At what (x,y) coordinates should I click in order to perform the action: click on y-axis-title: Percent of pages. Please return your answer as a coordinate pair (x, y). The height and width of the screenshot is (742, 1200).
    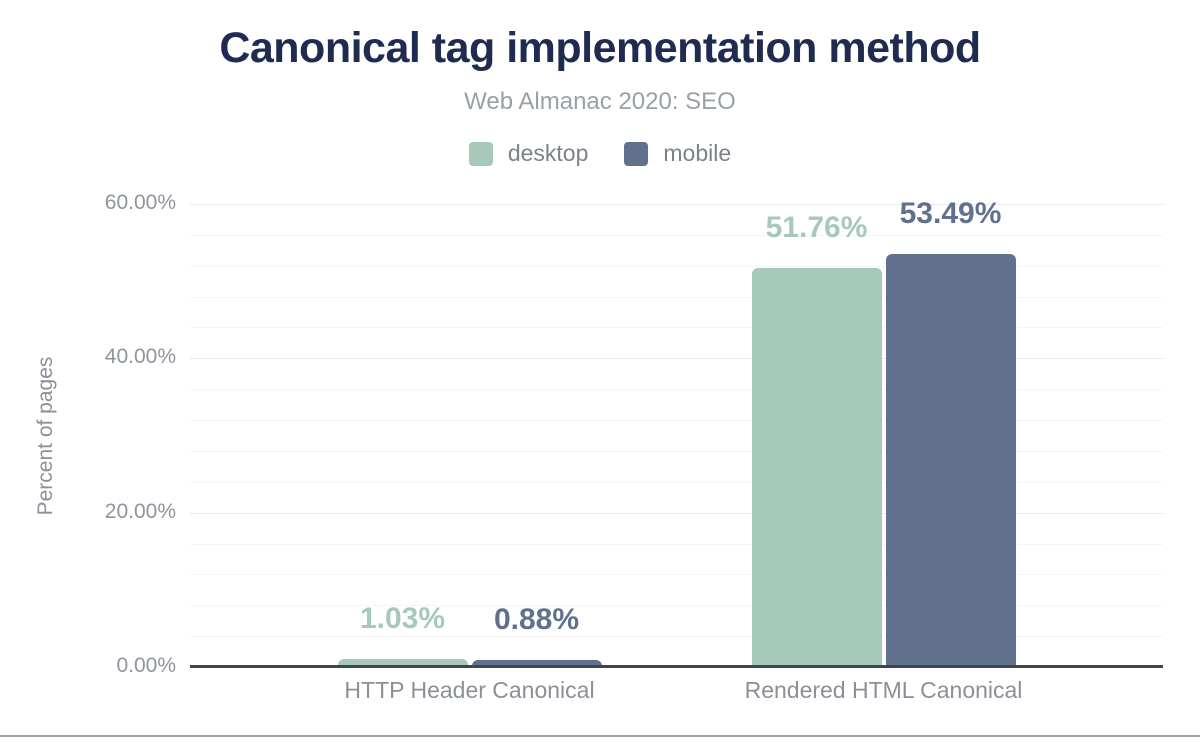
    Looking at the image, I should click on (45, 435).